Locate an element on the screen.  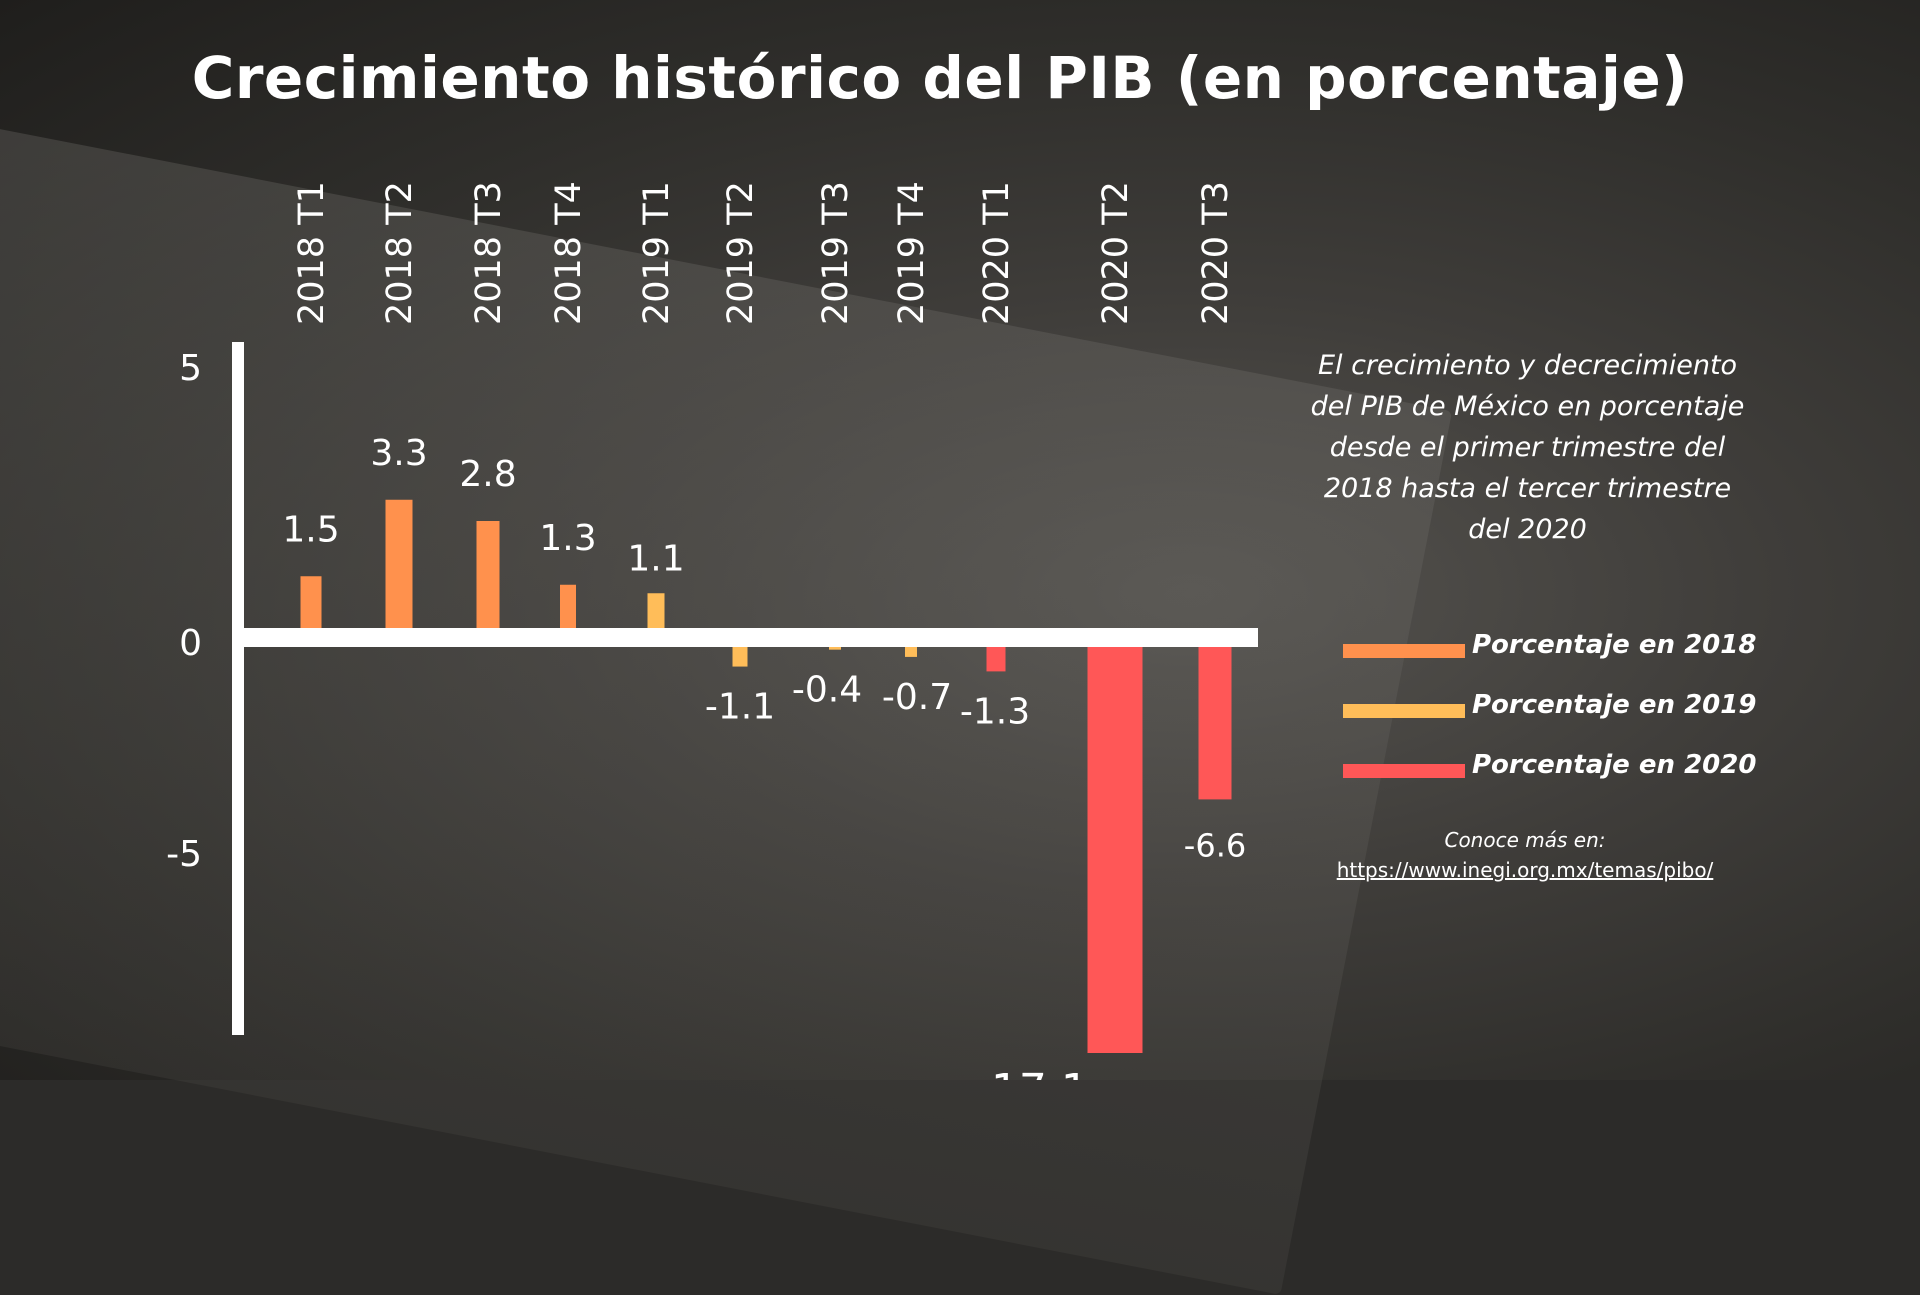
source-label: Conoce más en: is located at coordinates (1525, 840).